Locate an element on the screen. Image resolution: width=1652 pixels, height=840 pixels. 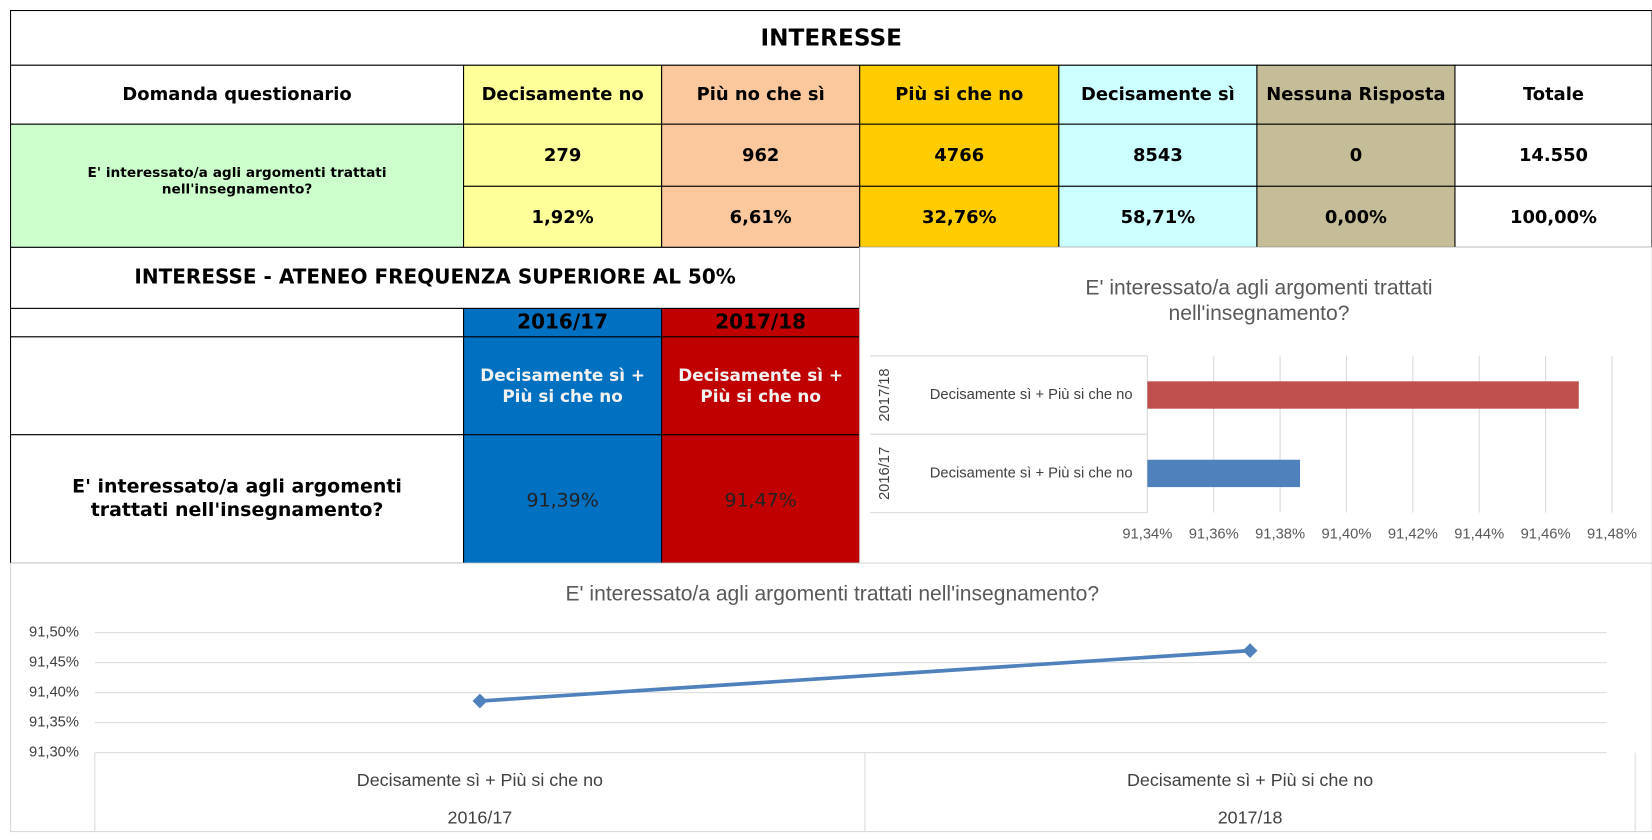
x-tick-label: 91,46% is located at coordinates (1546, 535).